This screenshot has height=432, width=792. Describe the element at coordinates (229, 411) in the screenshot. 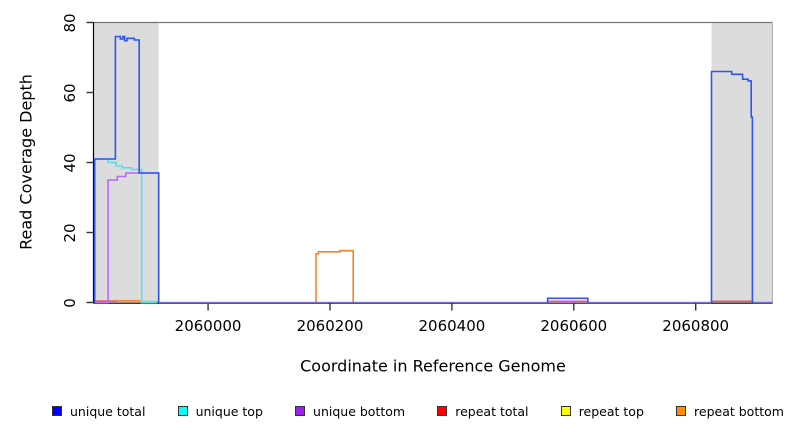

I see `legend-label: unique top` at that location.